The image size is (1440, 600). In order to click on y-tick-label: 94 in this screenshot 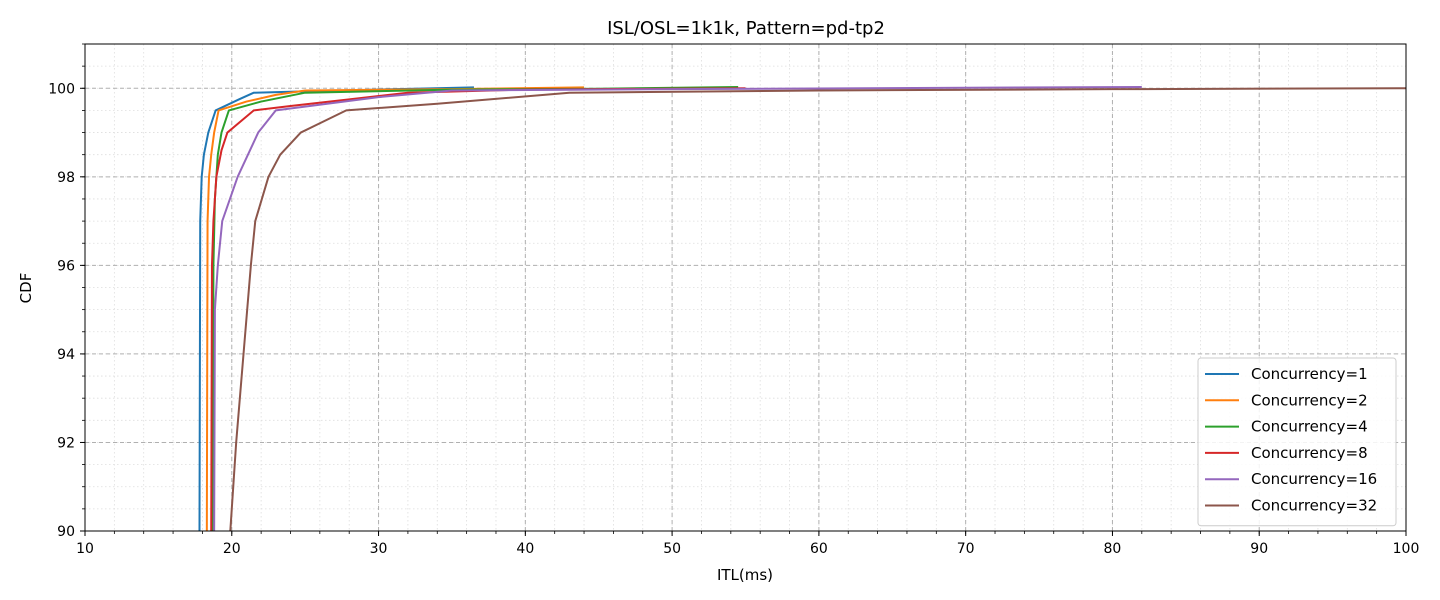, I will do `click(66, 355)`.